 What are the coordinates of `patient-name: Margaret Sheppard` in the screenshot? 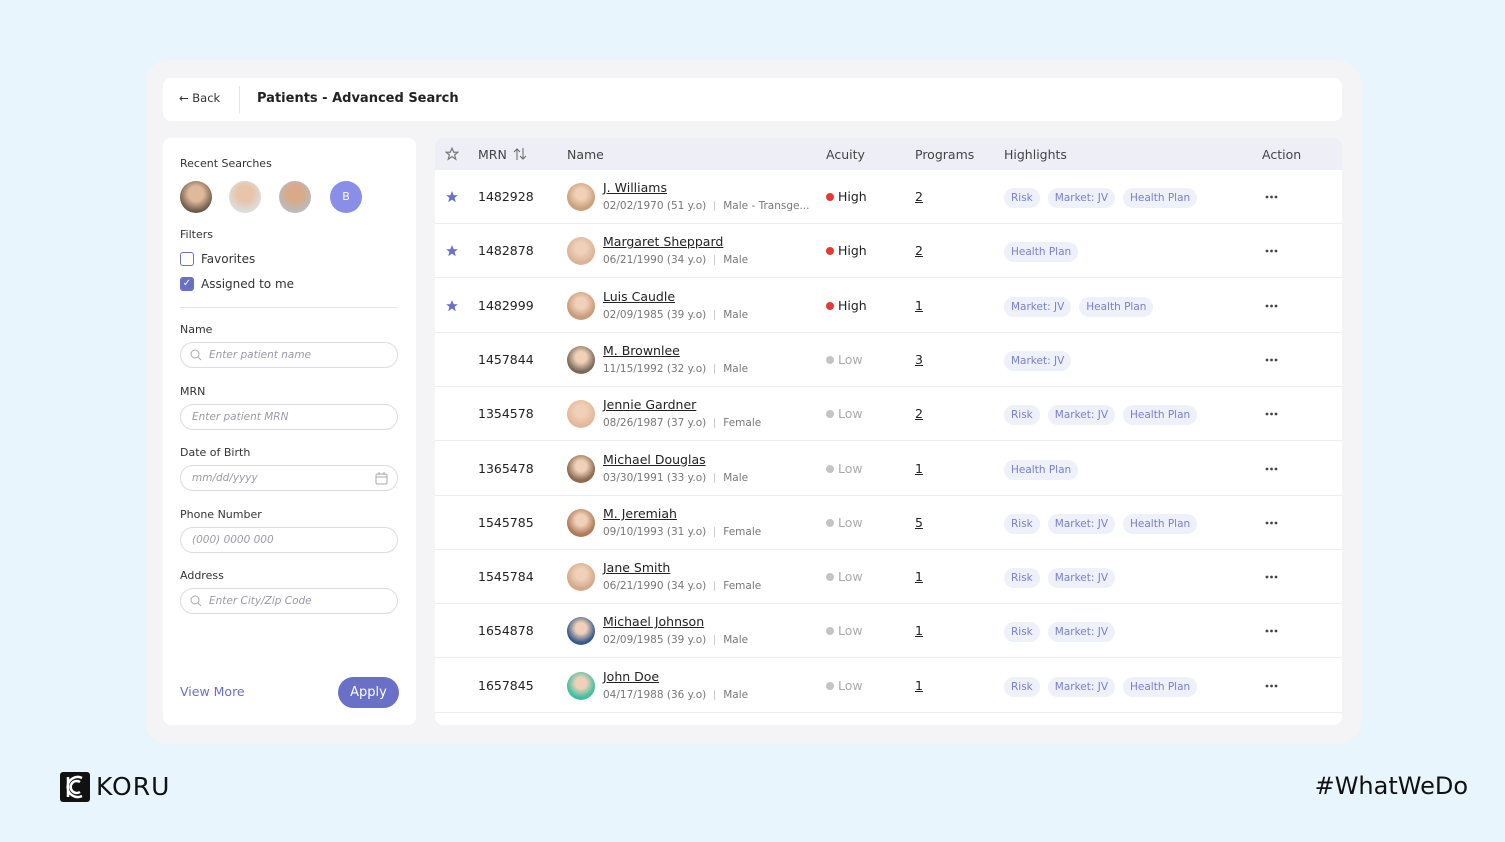 It's located at (663, 242).